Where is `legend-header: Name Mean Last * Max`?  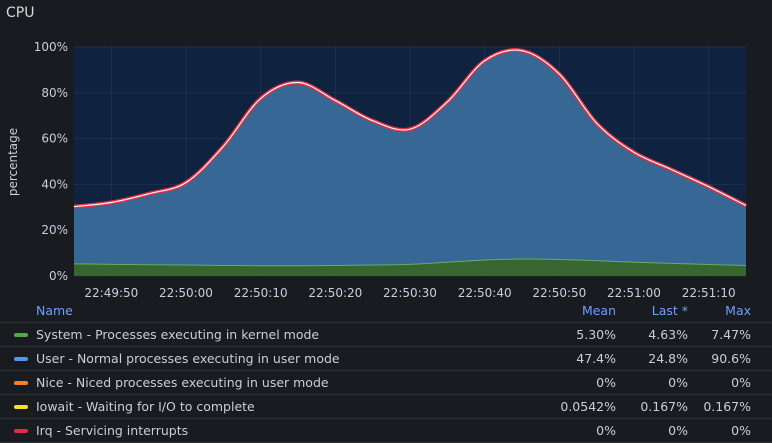
legend-header: Name Mean Last * Max is located at coordinates (386, 310).